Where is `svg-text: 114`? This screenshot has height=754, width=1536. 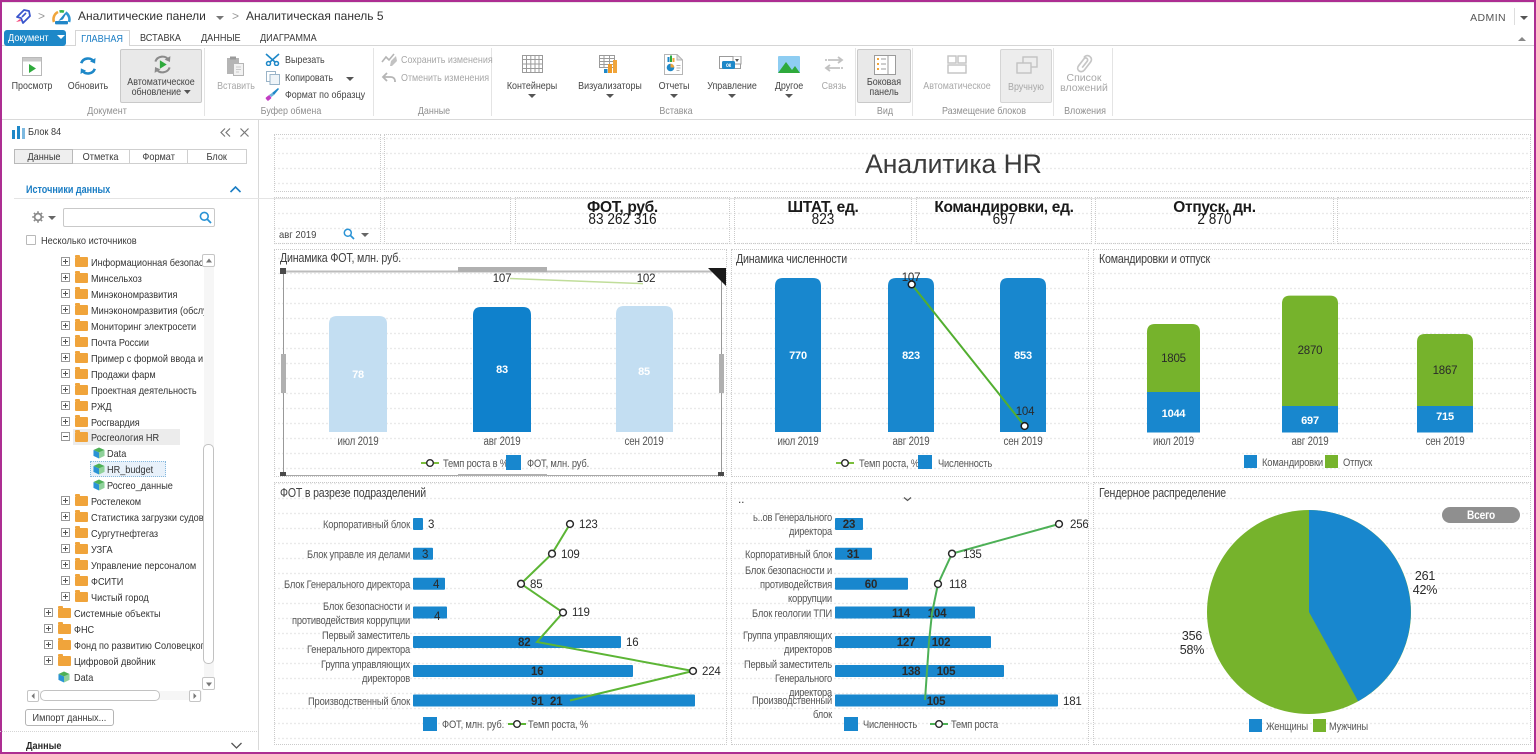 svg-text: 114 is located at coordinates (901, 614).